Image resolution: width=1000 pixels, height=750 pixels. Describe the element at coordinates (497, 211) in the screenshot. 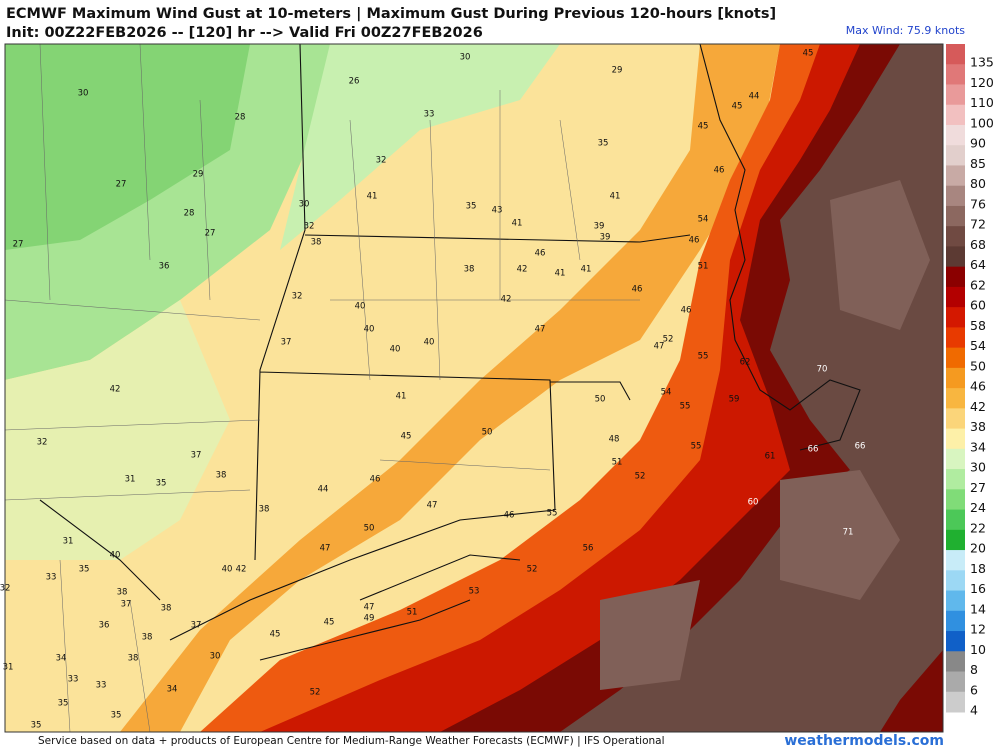

I see `station-value: 43` at that location.